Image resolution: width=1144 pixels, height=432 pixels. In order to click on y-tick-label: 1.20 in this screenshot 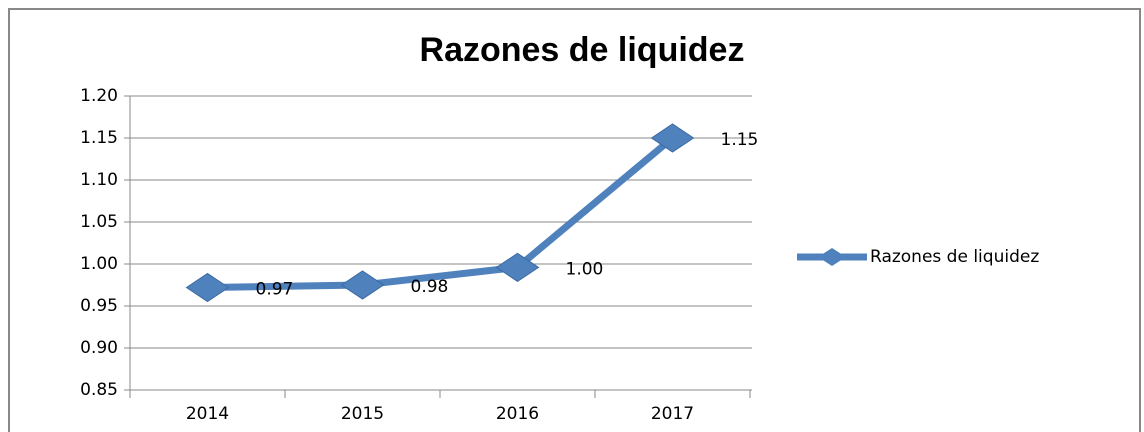, I will do `click(99, 96)`.